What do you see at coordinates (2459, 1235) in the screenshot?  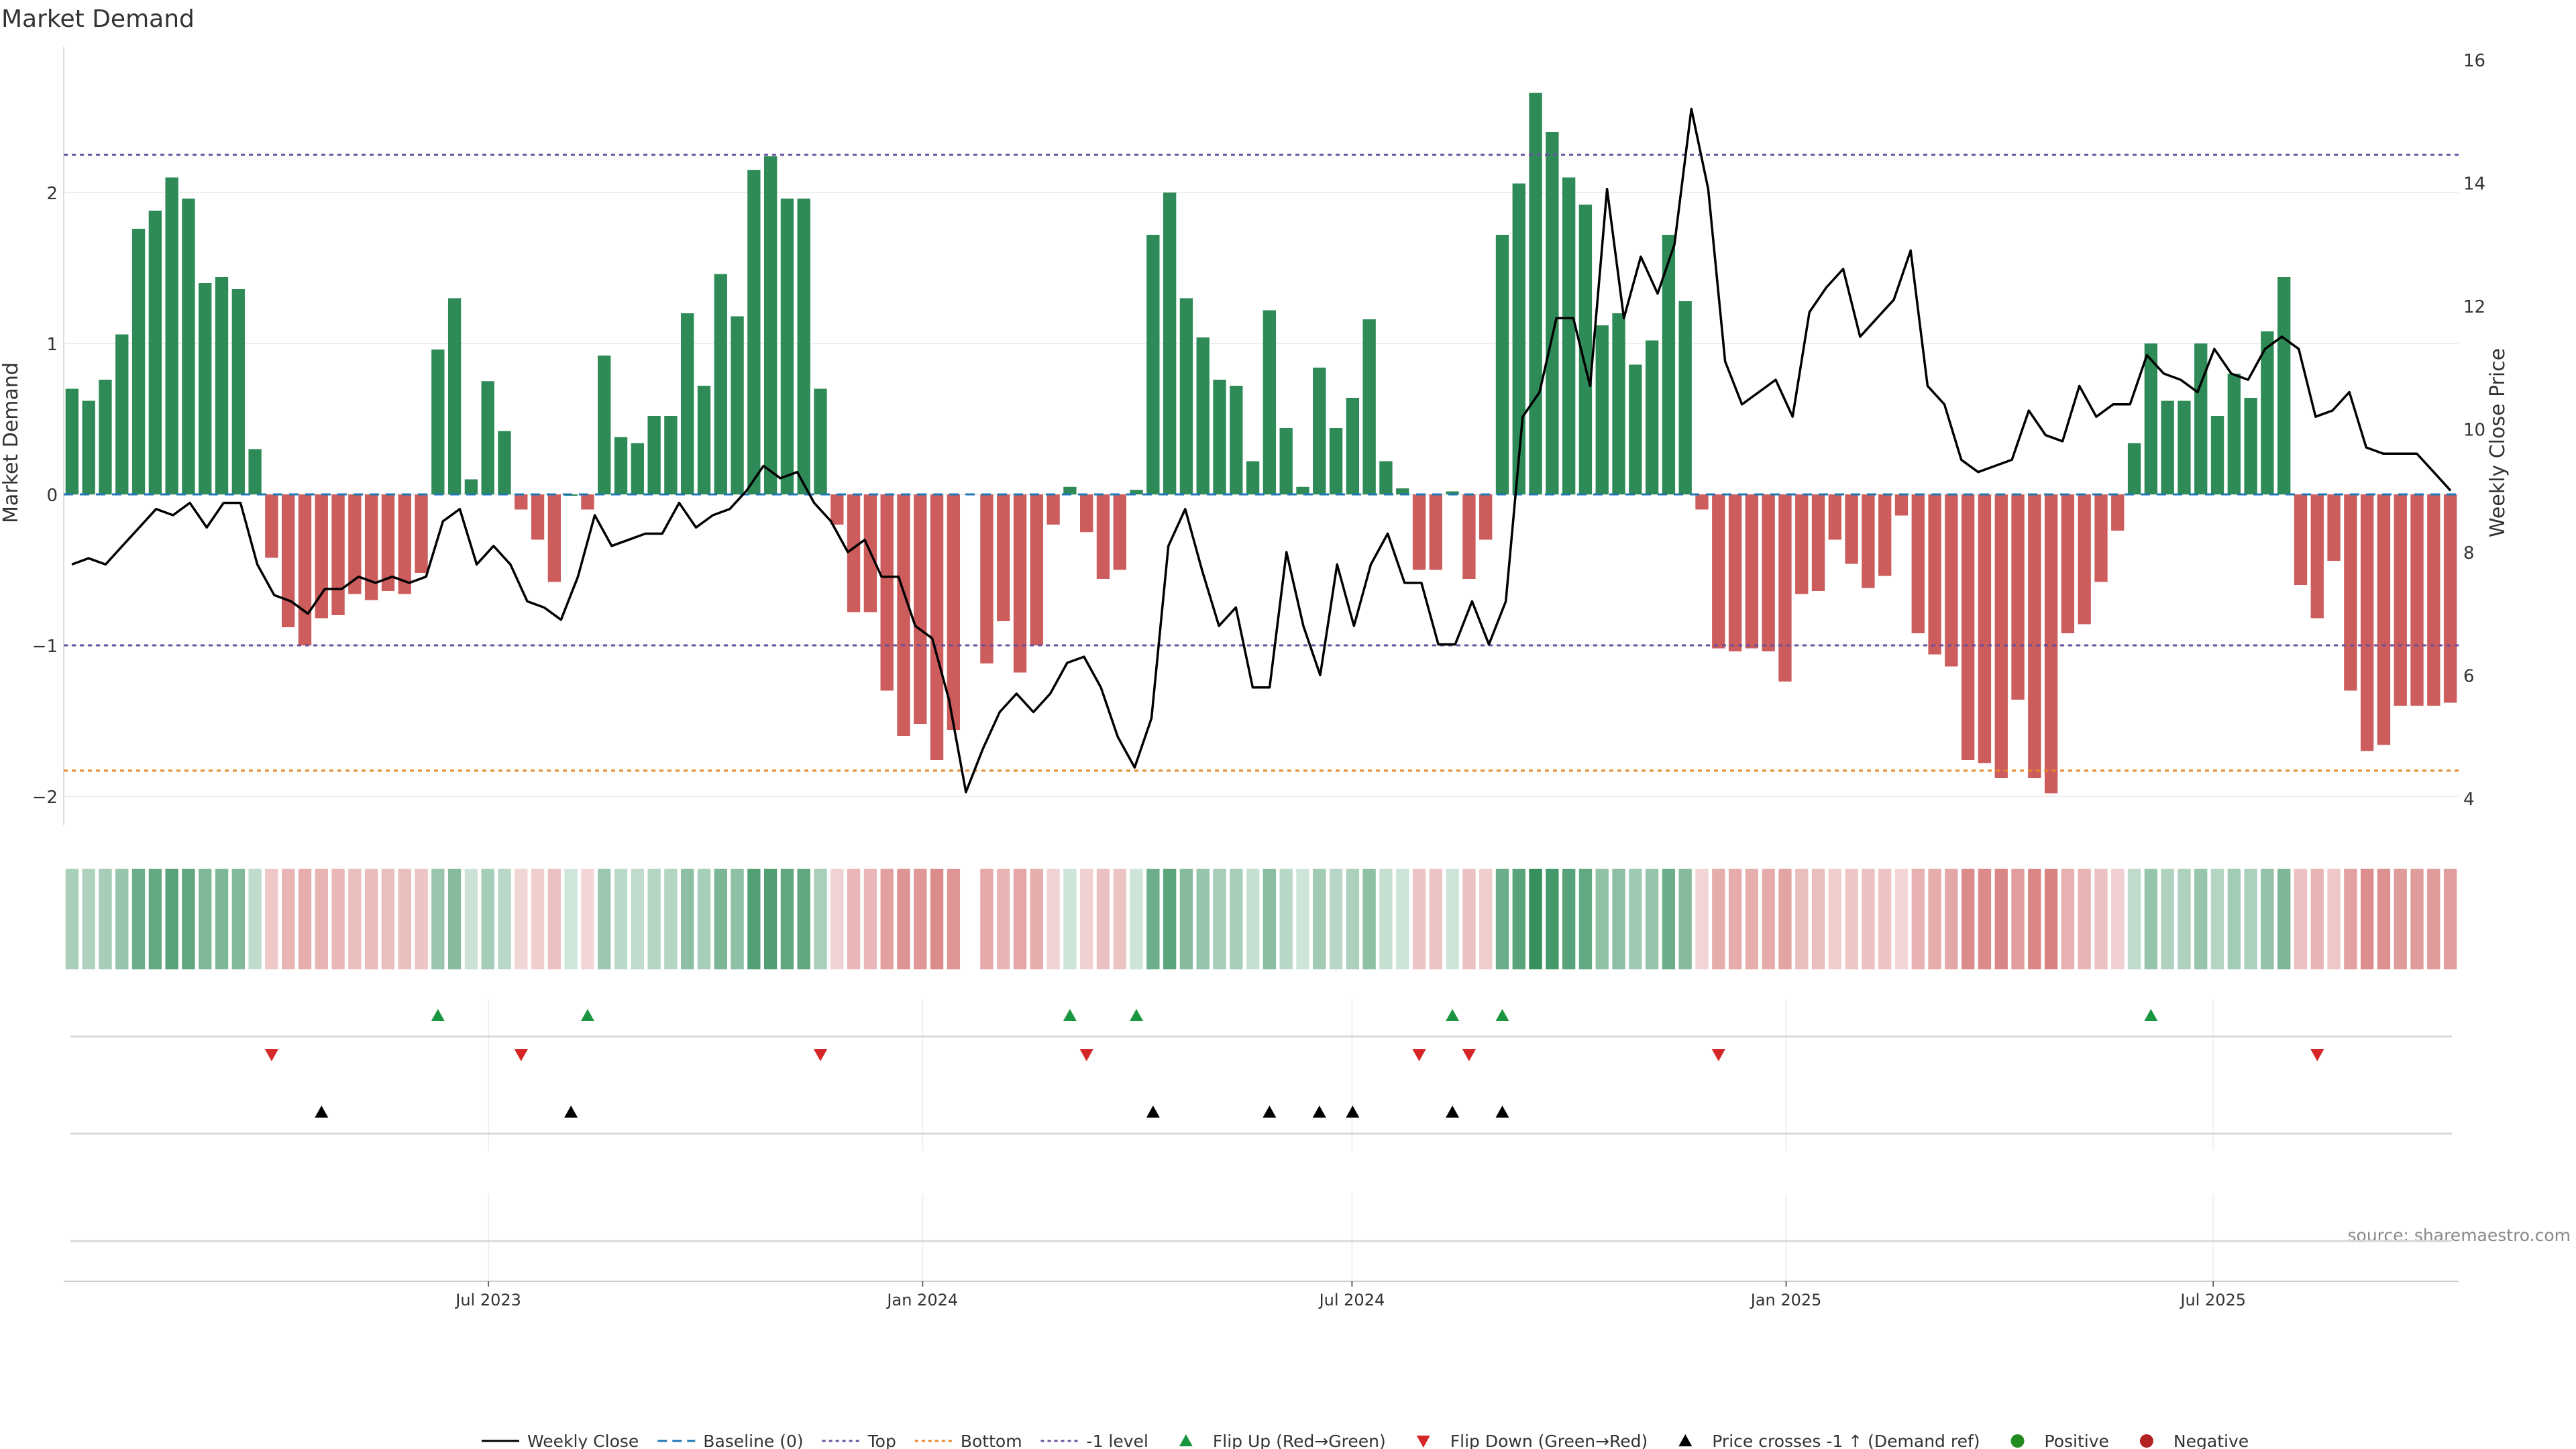 I see `source-text: source: sharemaestro.com` at bounding box center [2459, 1235].